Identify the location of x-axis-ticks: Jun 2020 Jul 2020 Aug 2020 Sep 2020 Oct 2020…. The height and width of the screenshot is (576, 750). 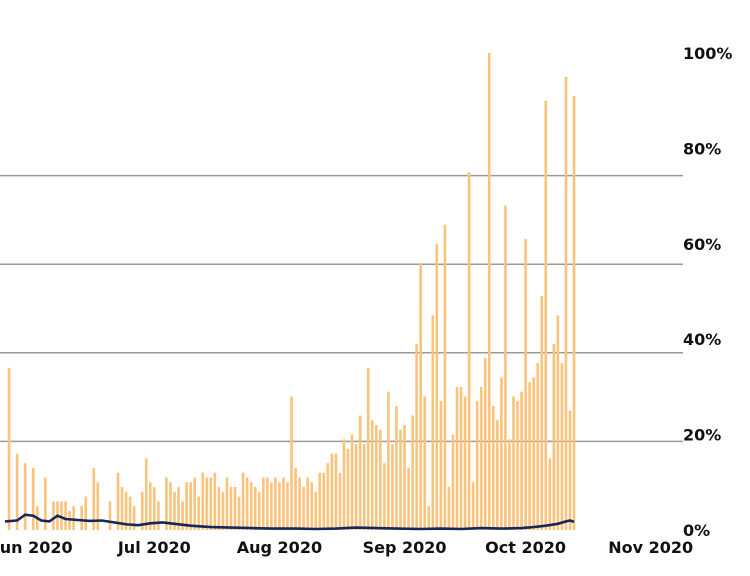
(346, 547).